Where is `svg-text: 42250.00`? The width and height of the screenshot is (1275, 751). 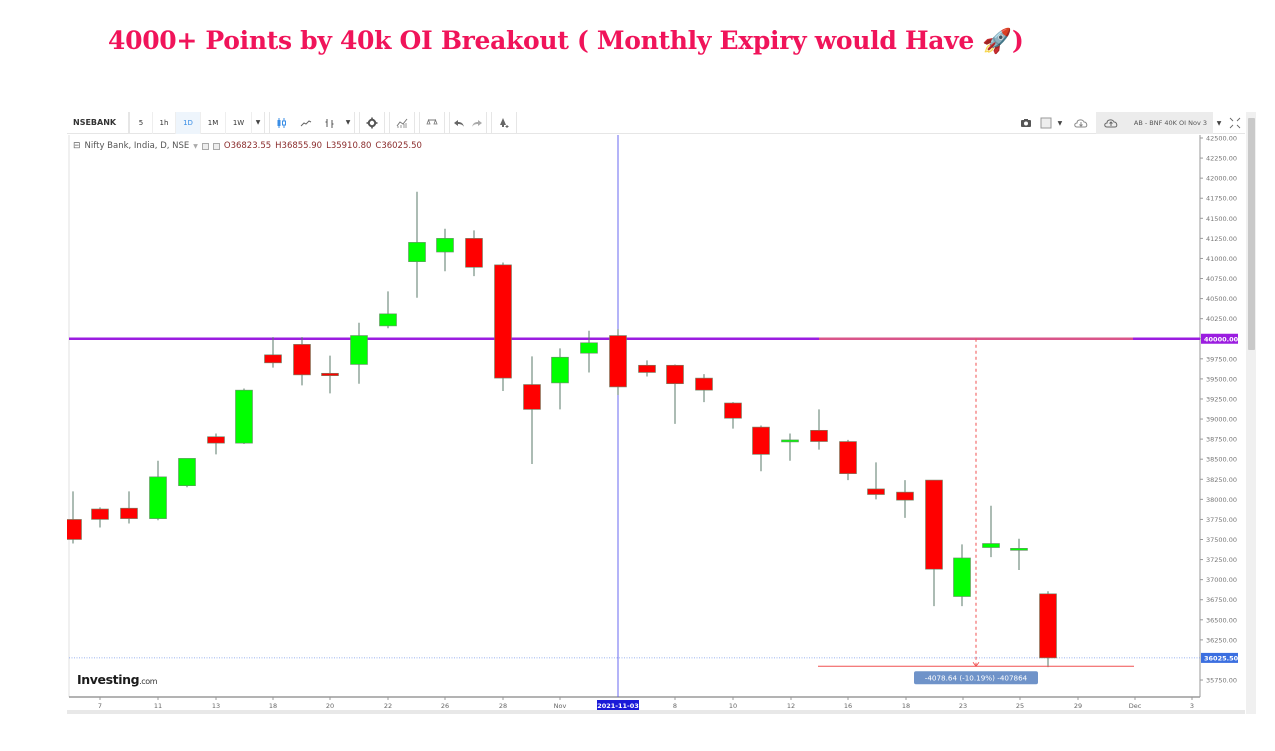
svg-text: 42250.00 is located at coordinates (1221, 159).